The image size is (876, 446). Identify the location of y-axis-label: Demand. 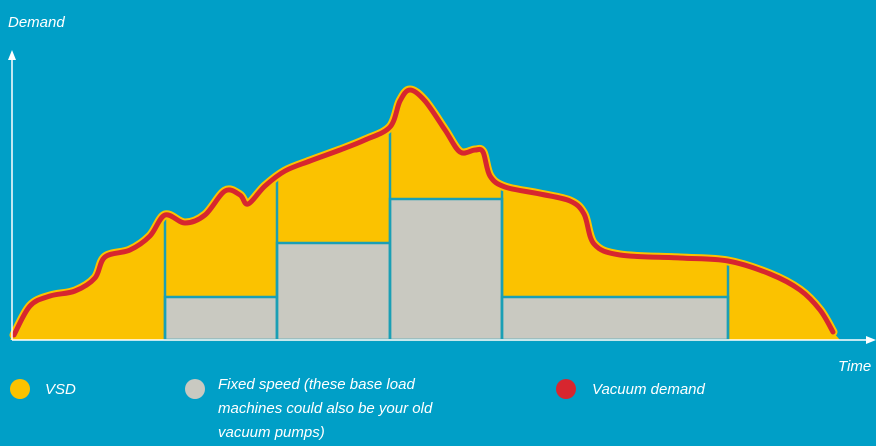
(36, 22).